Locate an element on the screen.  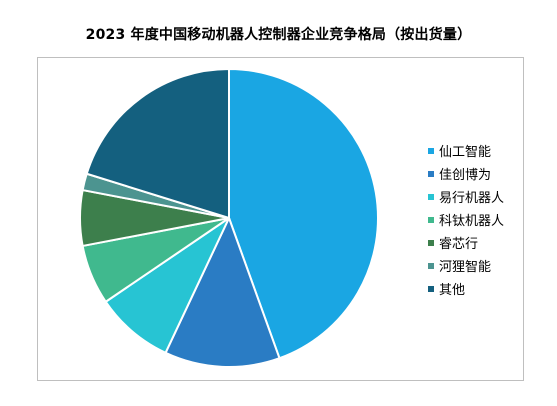
legend-label: 其他 is located at coordinates (452, 290).